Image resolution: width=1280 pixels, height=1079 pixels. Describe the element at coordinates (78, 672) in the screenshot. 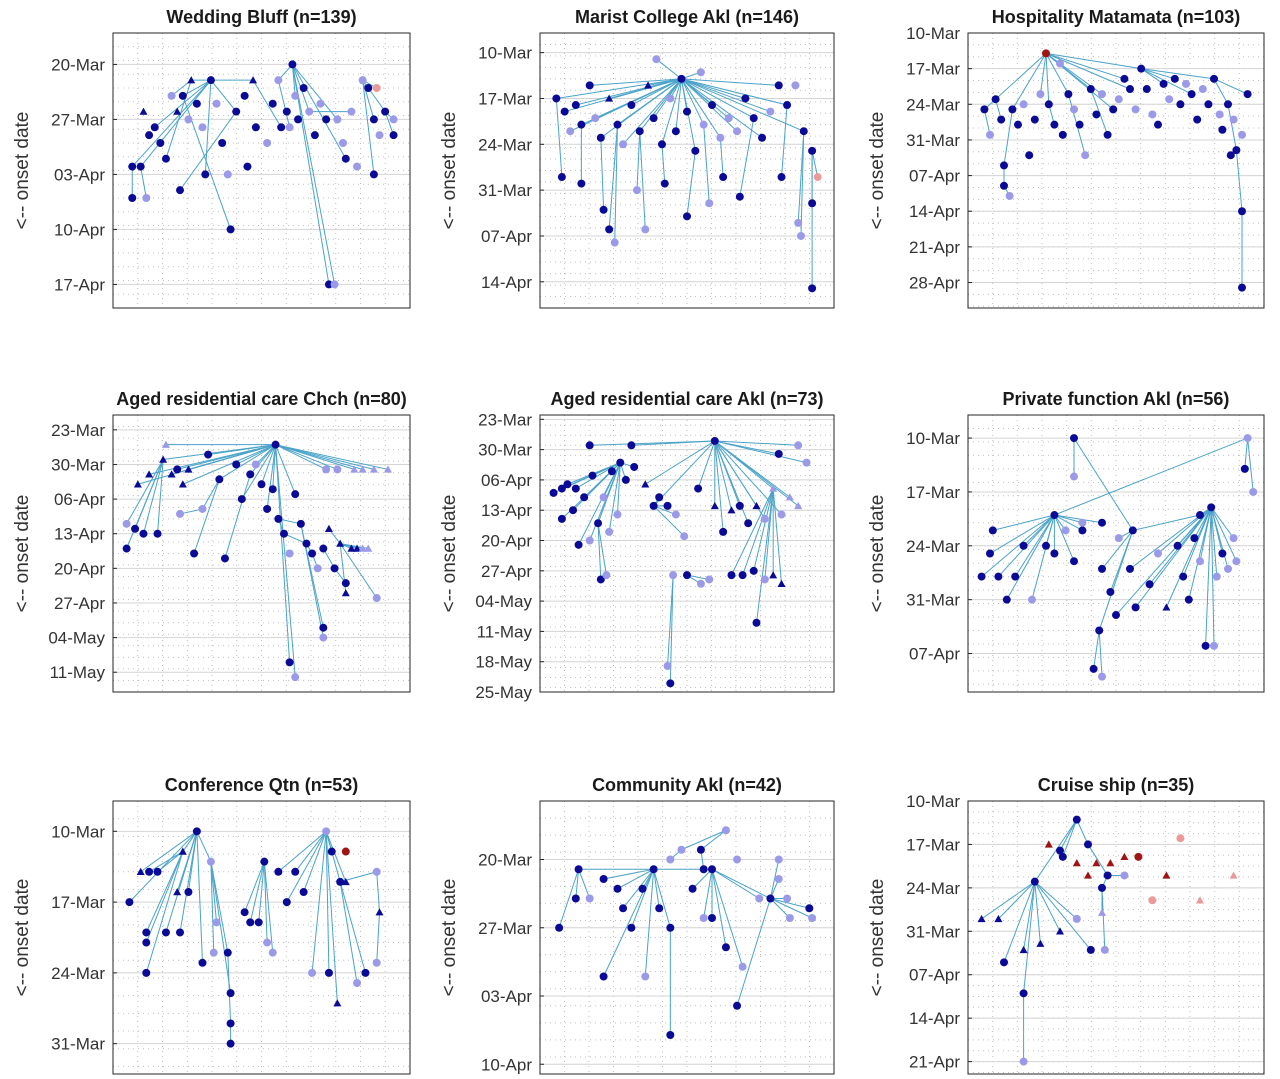

I see `y-tick-label: 11-May` at that location.